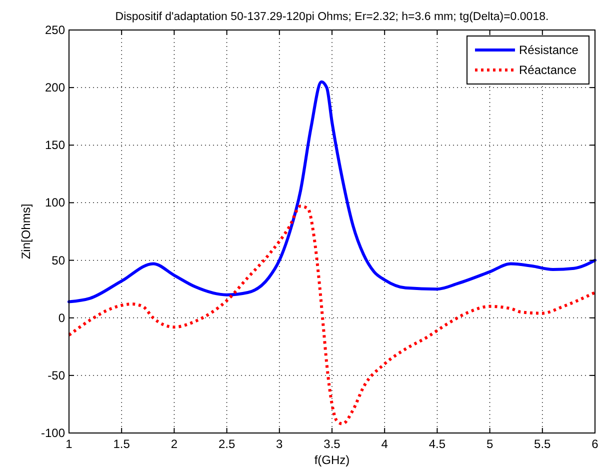  What do you see at coordinates (543, 444) in the screenshot?
I see `x-tick-label: 5.5` at bounding box center [543, 444].